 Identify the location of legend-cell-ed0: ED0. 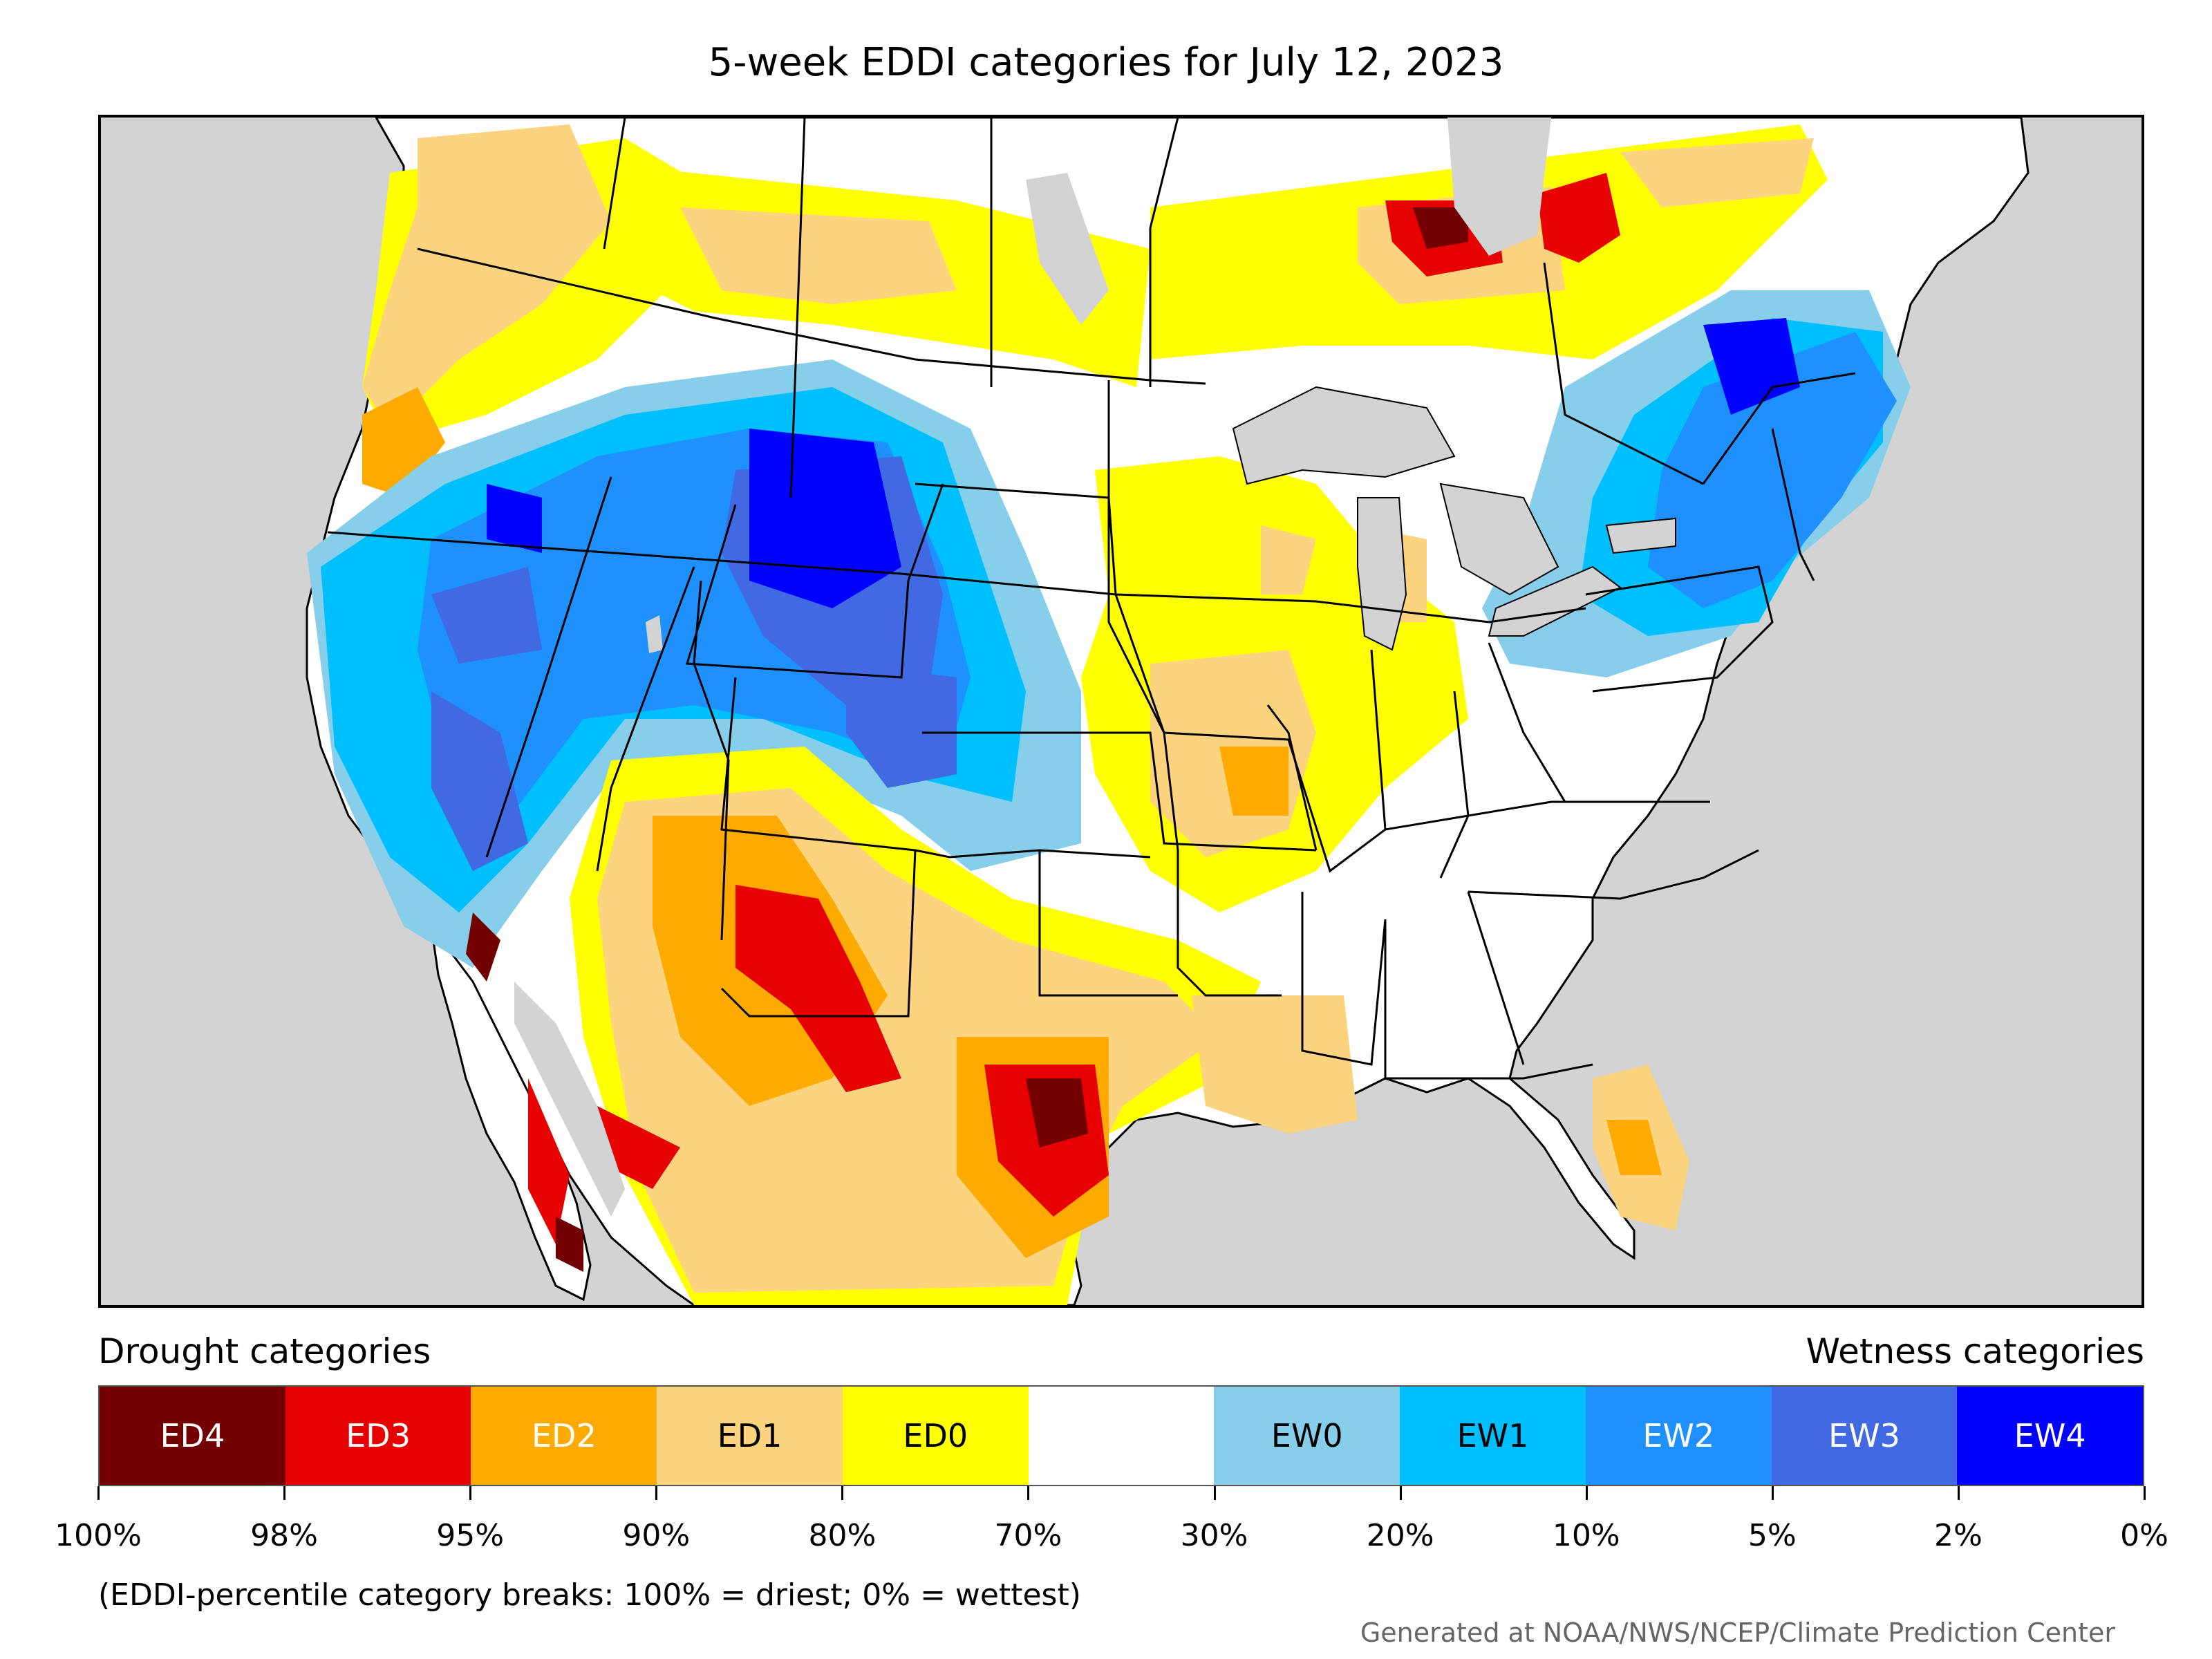
(936, 1436).